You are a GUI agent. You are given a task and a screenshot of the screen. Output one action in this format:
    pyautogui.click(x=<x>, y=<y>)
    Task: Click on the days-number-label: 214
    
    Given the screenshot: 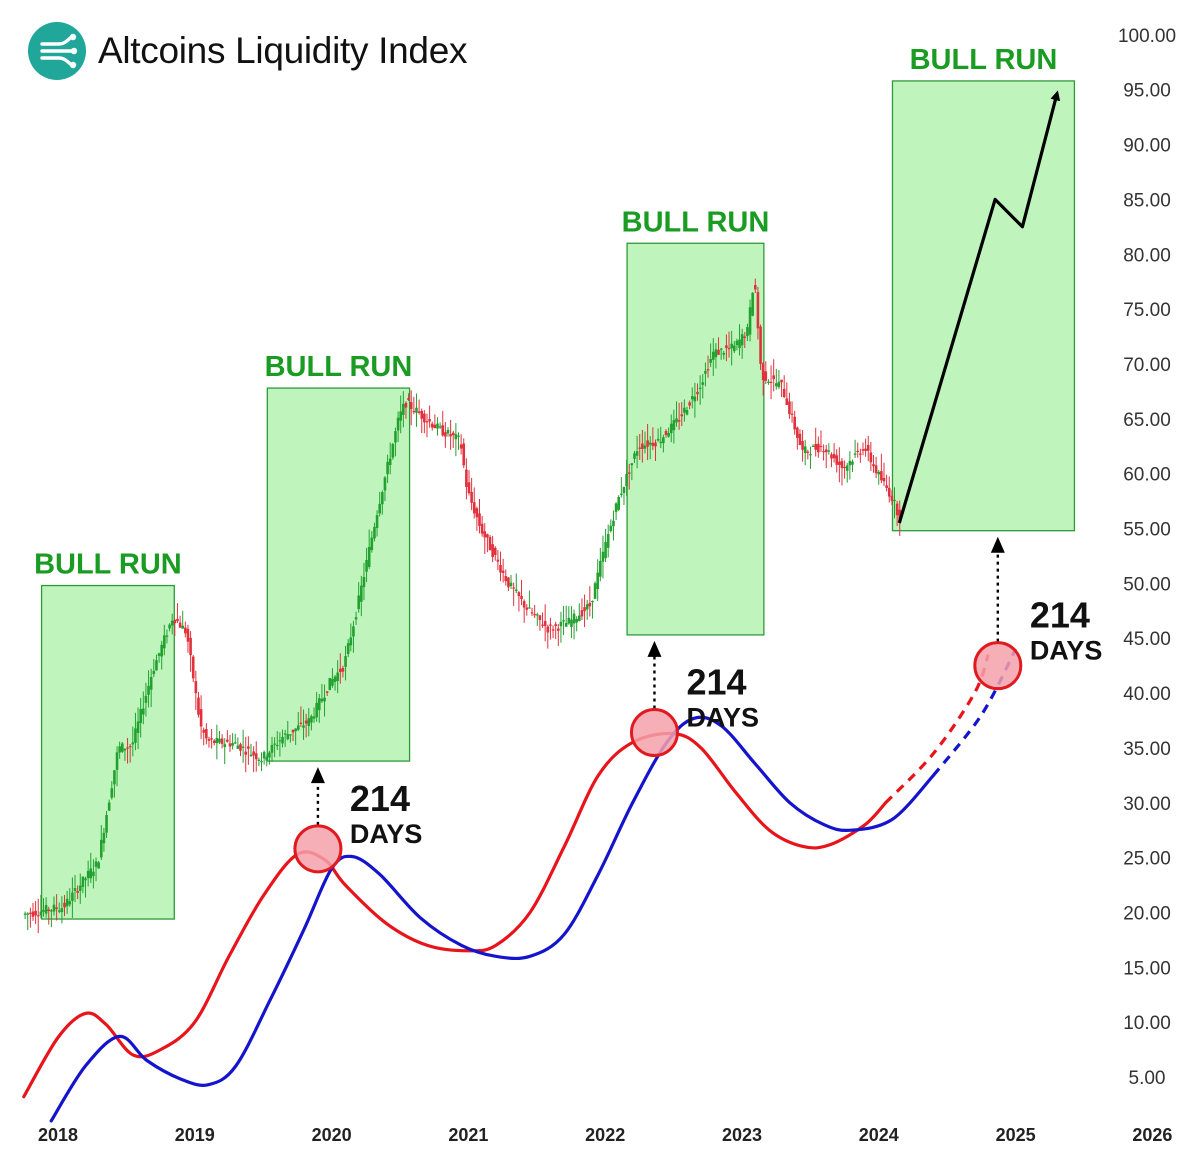 What is the action you would take?
    pyautogui.click(x=1060, y=615)
    